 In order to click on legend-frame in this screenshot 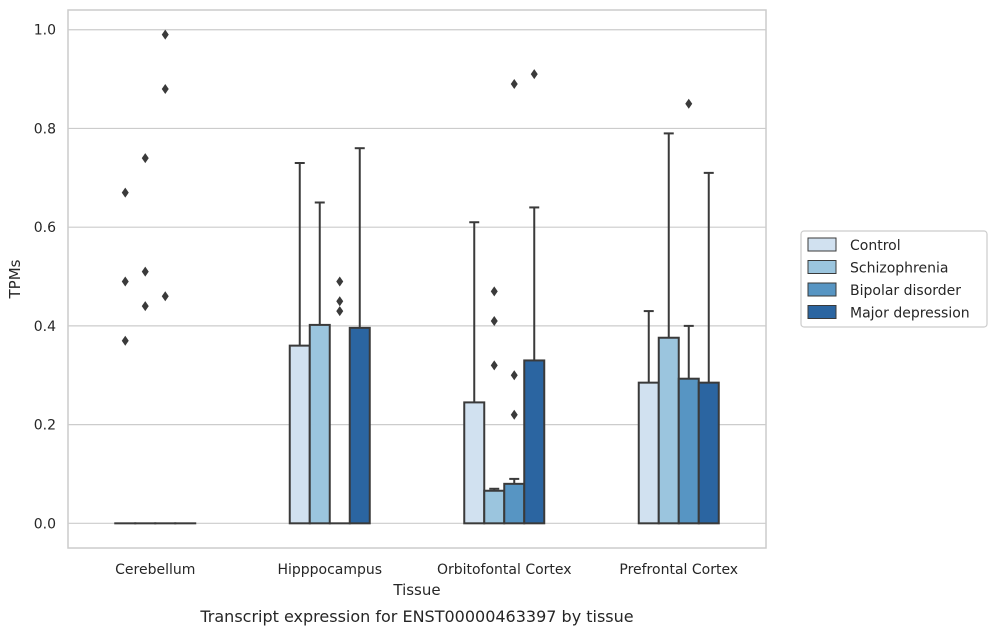, I will do `click(894, 279)`.